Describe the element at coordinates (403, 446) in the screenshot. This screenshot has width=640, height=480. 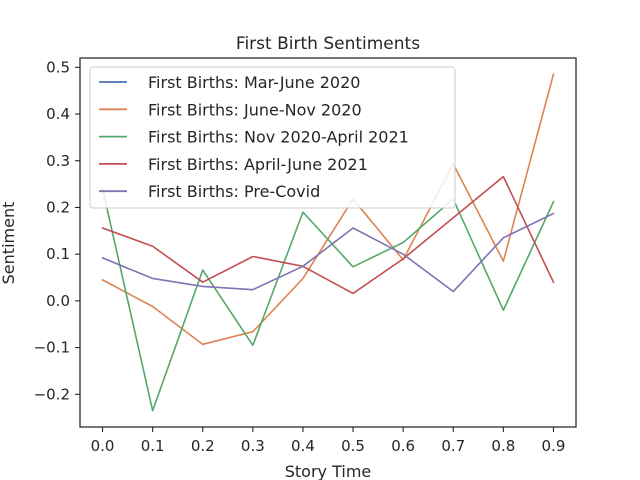
I see `x-tick-label: 0.6` at that location.